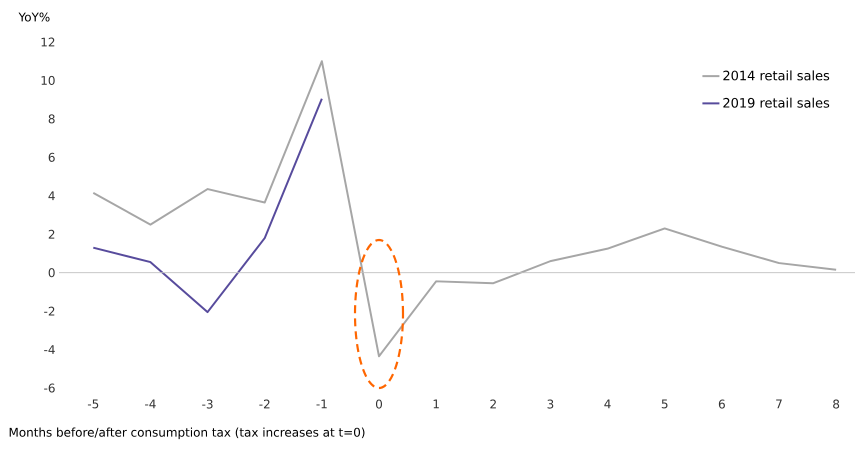 The width and height of the screenshot is (855, 455). Describe the element at coordinates (779, 404) in the screenshot. I see `x-tick-label: 7` at that location.